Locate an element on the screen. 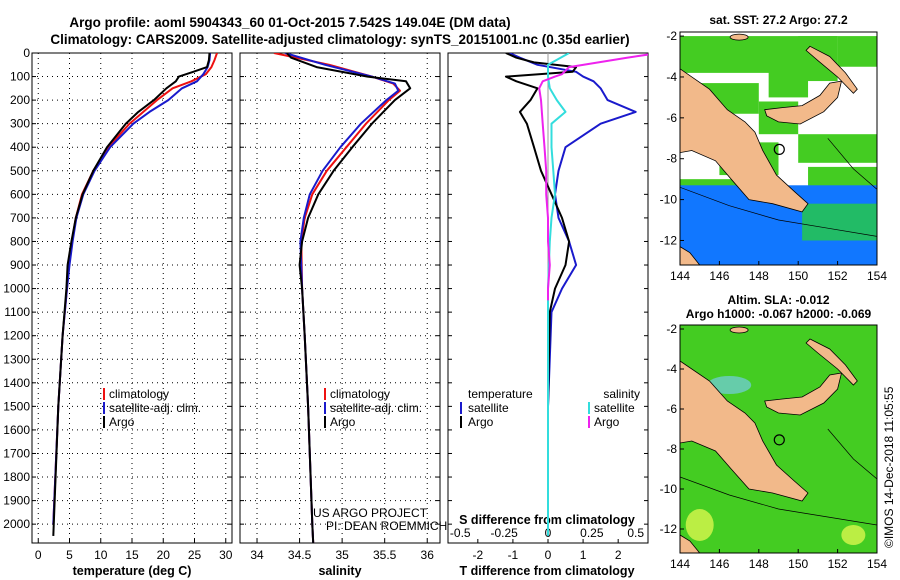  x-tick-label: 1 is located at coordinates (583, 555).